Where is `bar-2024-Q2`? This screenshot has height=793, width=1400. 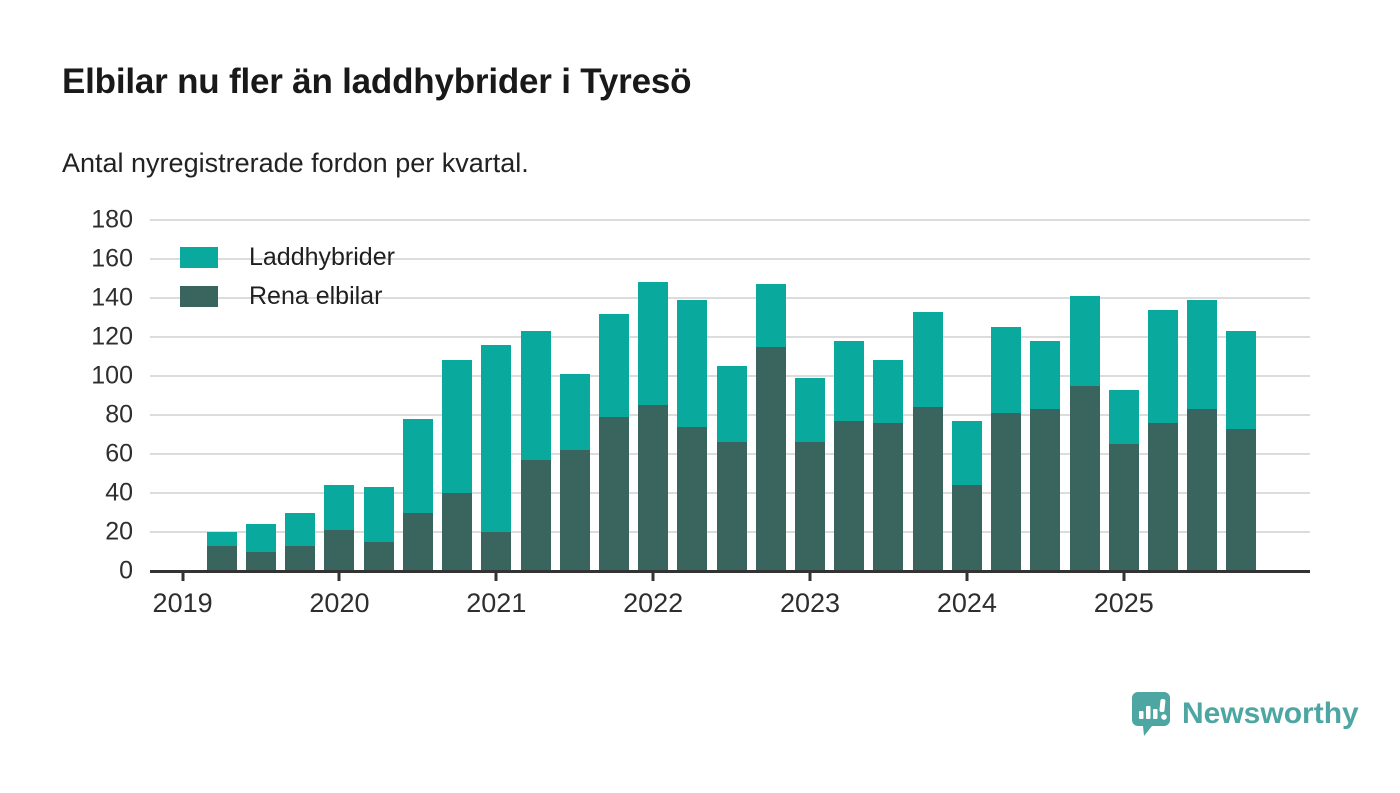
bar-2024-Q2 is located at coordinates (1006, 449).